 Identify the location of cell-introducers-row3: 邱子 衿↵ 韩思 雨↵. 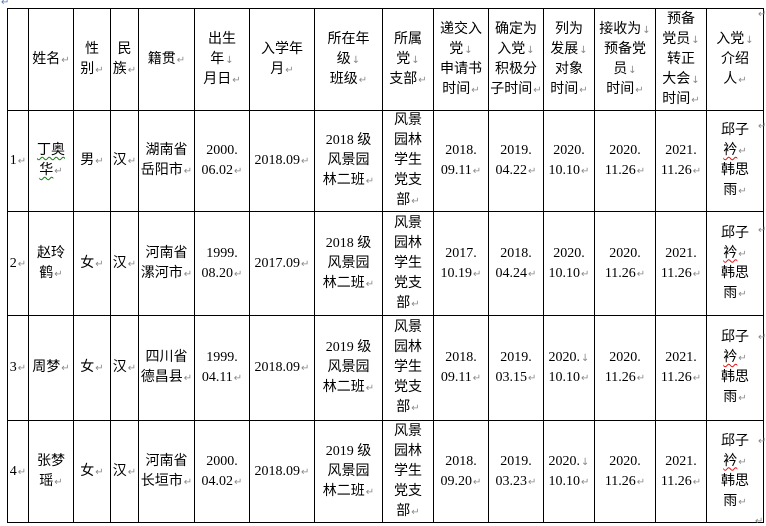
(735, 368).